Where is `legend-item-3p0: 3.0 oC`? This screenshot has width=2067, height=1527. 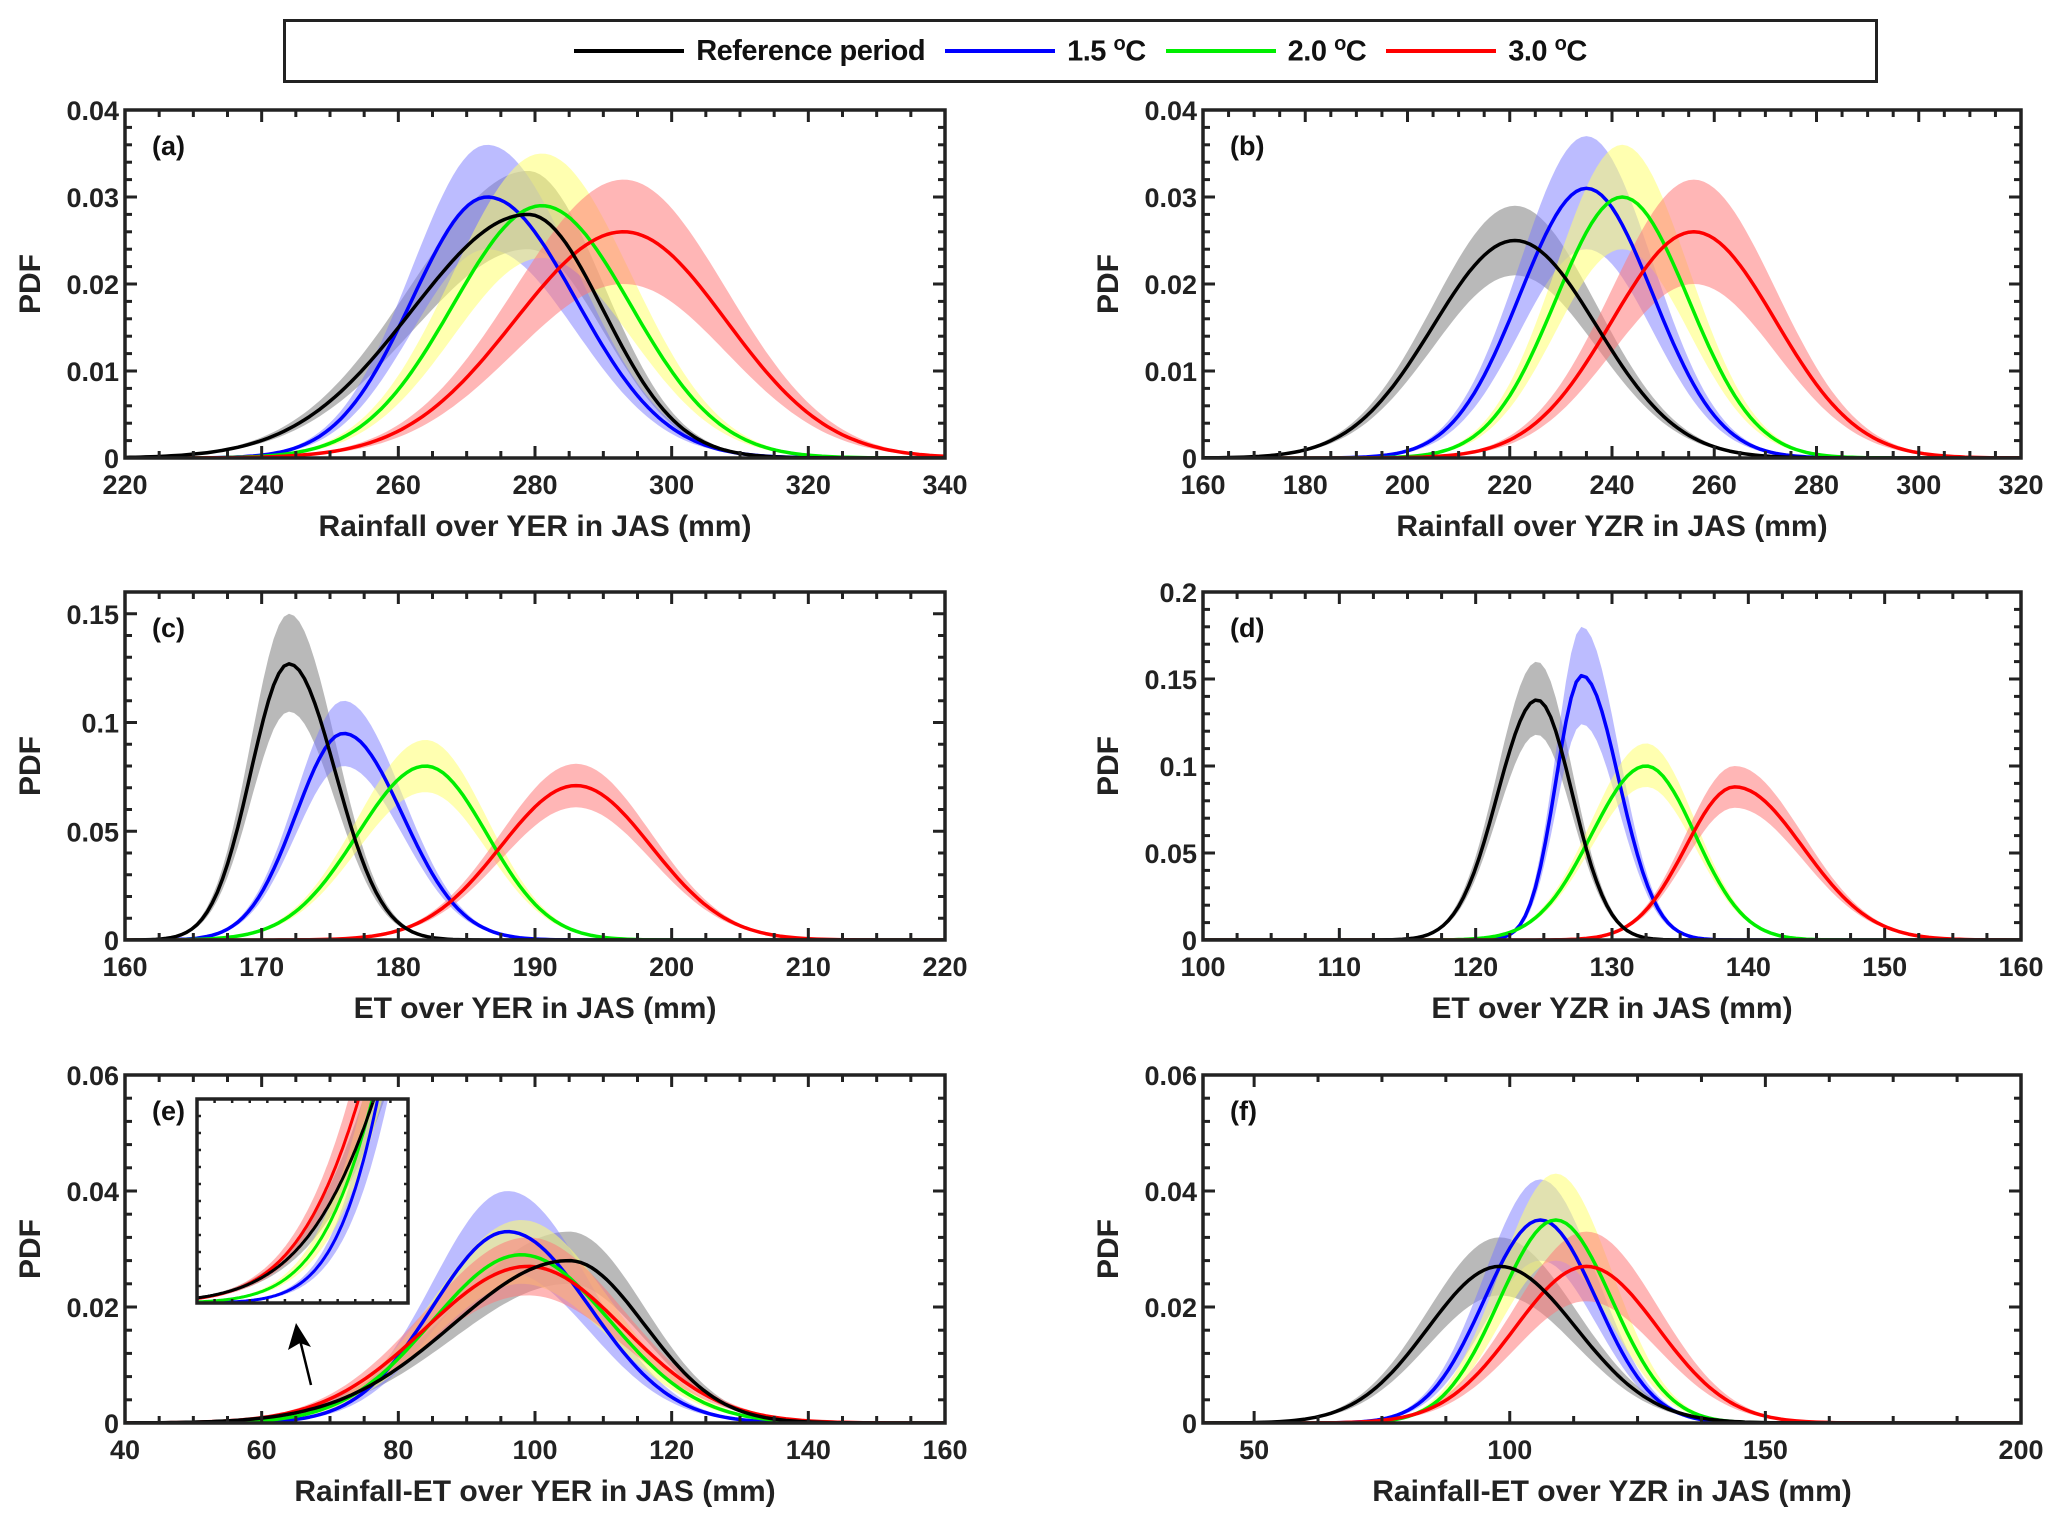 legend-item-3p0: 3.0 oC is located at coordinates (1486, 51).